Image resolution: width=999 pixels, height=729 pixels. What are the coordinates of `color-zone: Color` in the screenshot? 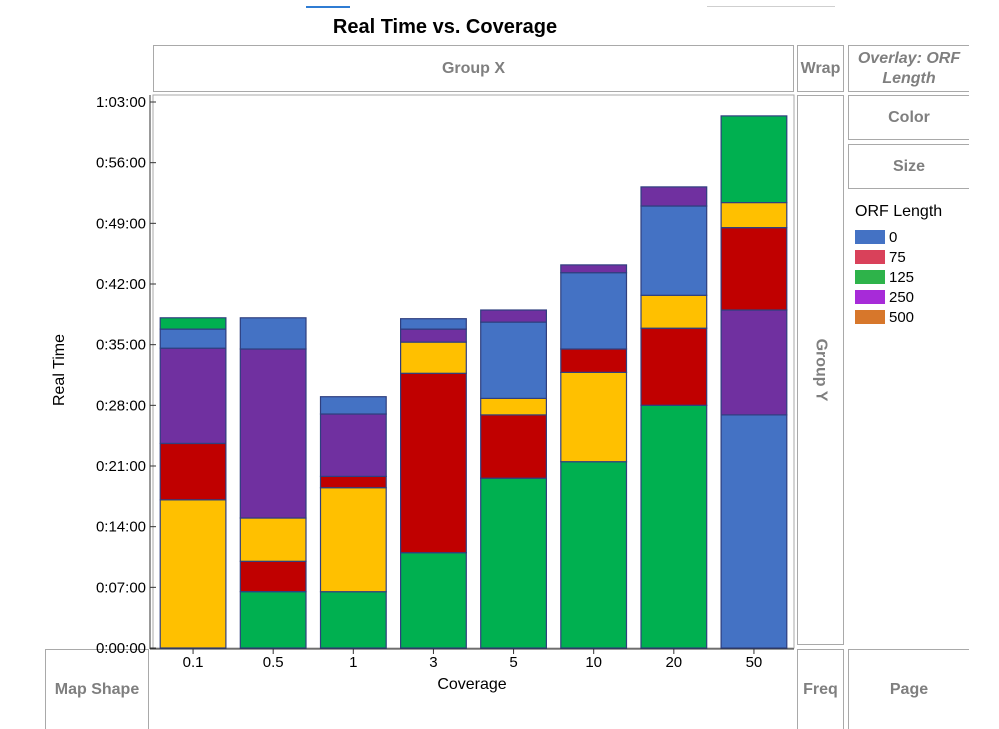 It's located at (908, 117).